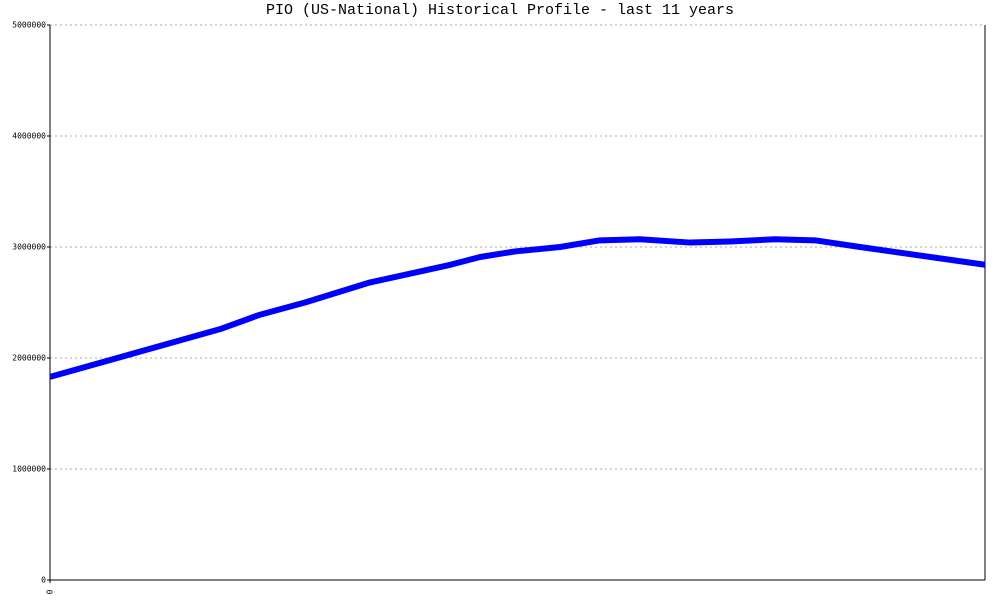 The image size is (1000, 600). What do you see at coordinates (29, 25) in the screenshot?
I see `y-tick-label: 5000000` at bounding box center [29, 25].